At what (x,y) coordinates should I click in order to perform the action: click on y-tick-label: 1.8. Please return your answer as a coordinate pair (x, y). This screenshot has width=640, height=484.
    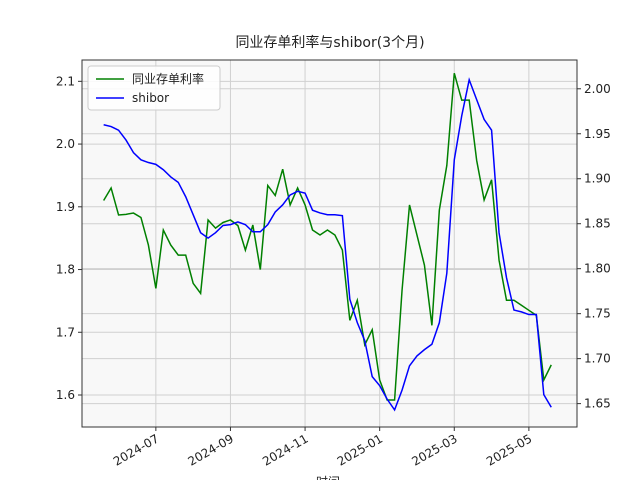
    Looking at the image, I should click on (65, 270).